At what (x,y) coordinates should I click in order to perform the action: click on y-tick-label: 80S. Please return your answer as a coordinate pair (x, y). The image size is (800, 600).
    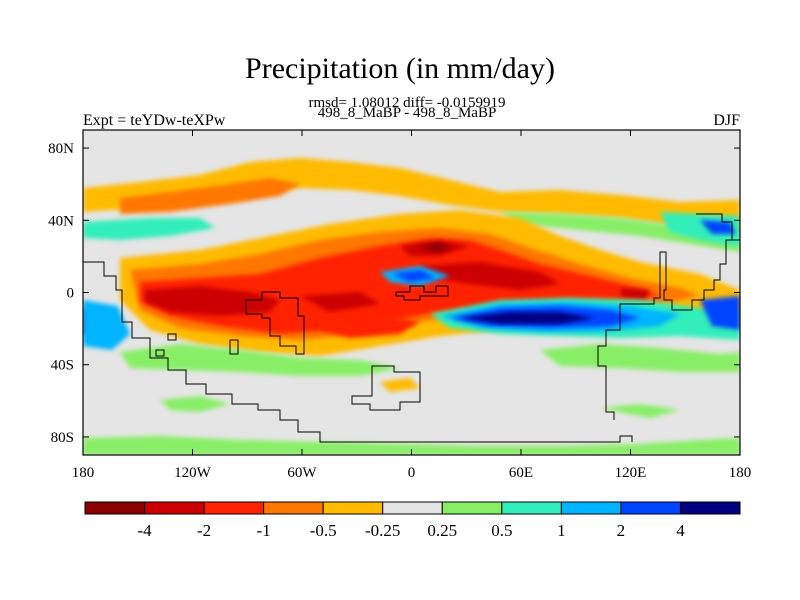
    Looking at the image, I should click on (62, 438).